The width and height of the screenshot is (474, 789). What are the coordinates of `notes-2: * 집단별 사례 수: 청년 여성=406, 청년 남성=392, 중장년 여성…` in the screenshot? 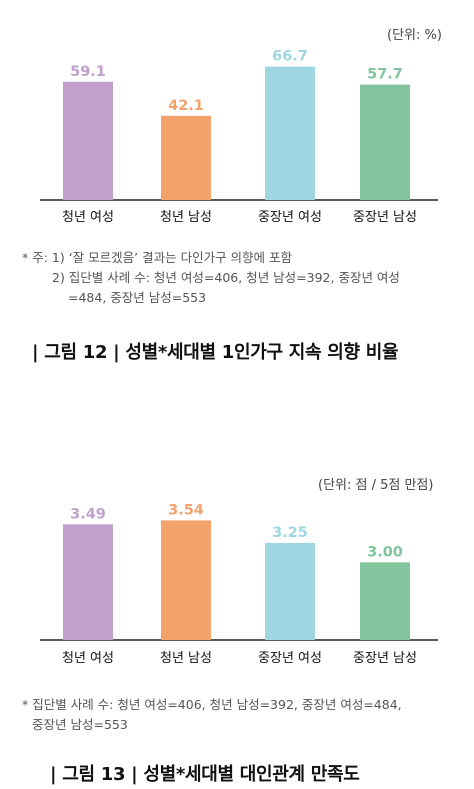 It's located at (212, 715).